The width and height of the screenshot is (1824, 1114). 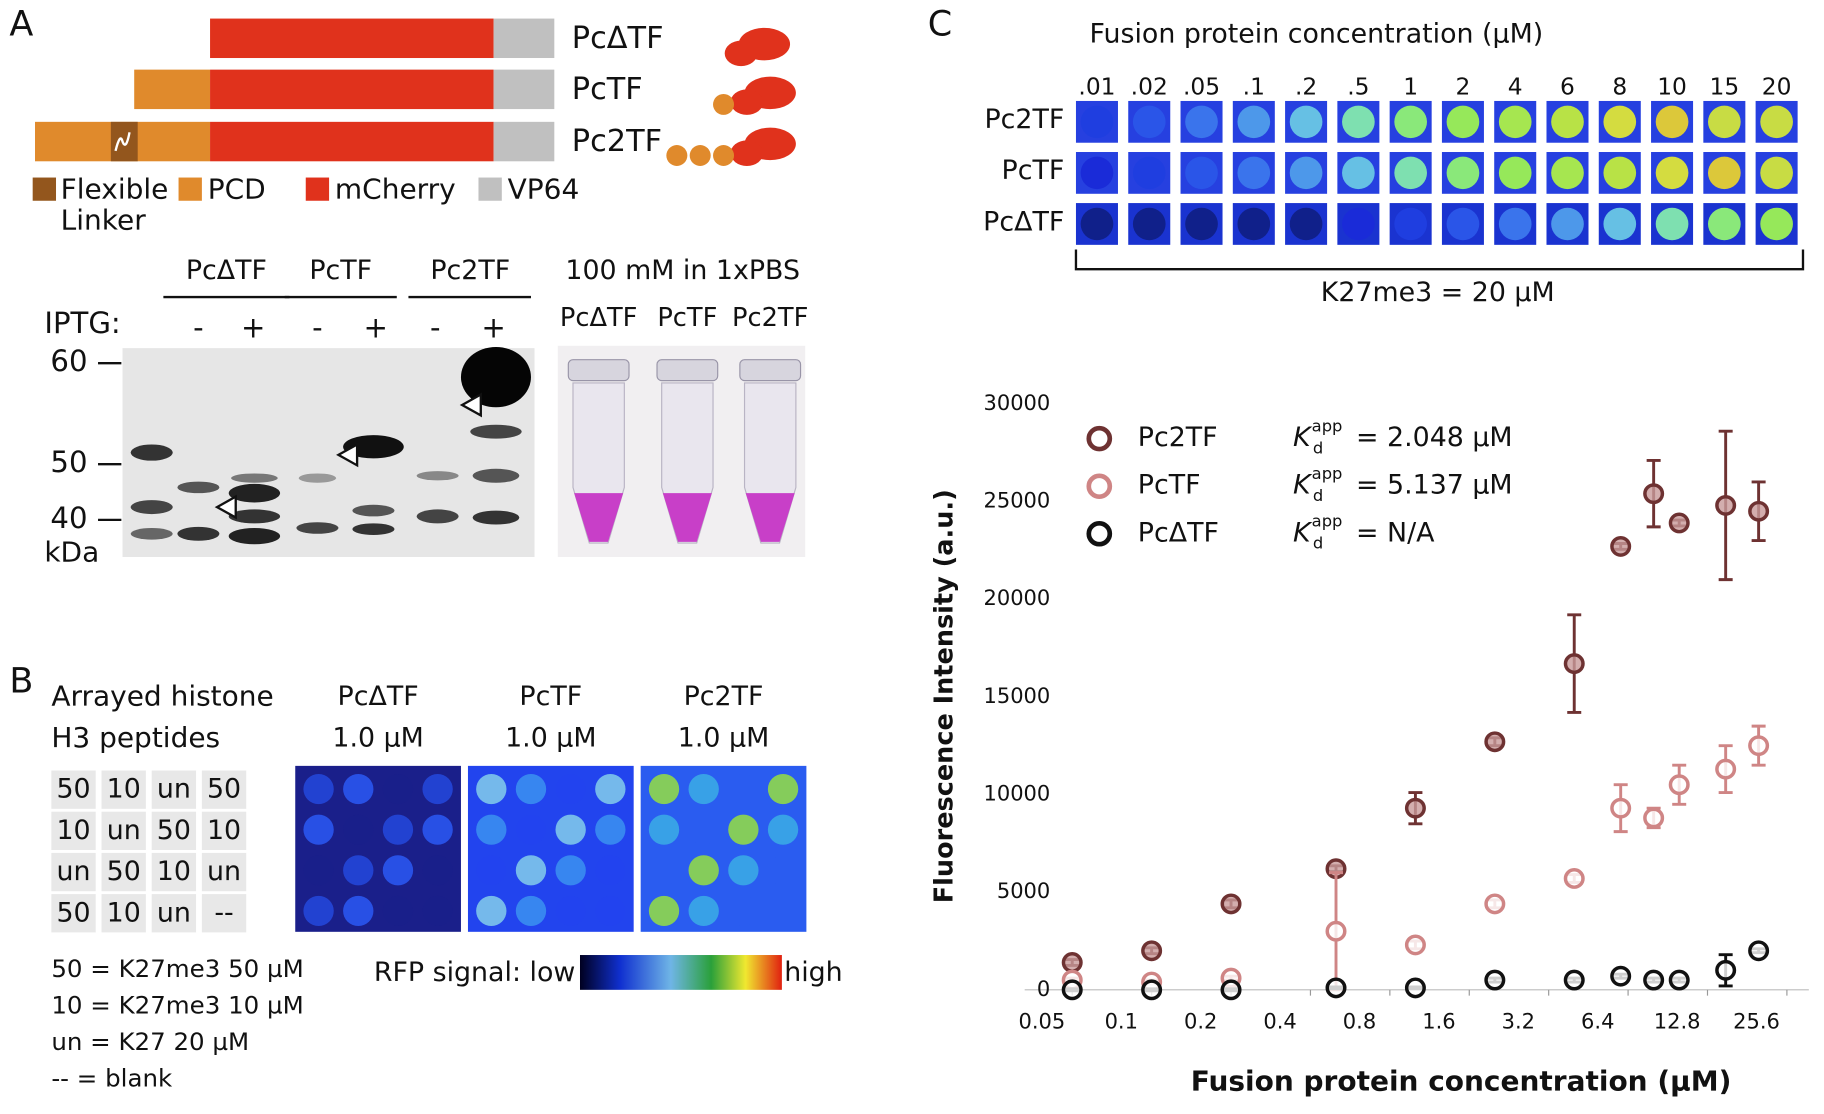 I want to click on y-tick-label: 5000, so click(x=1023, y=891).